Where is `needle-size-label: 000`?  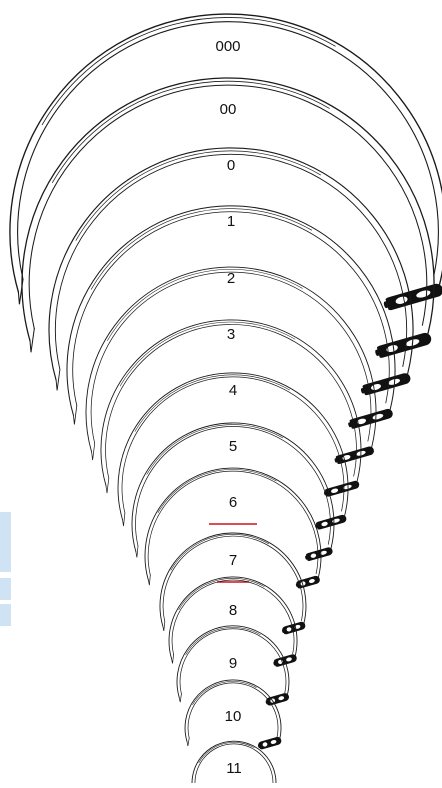 needle-size-label: 000 is located at coordinates (227, 46).